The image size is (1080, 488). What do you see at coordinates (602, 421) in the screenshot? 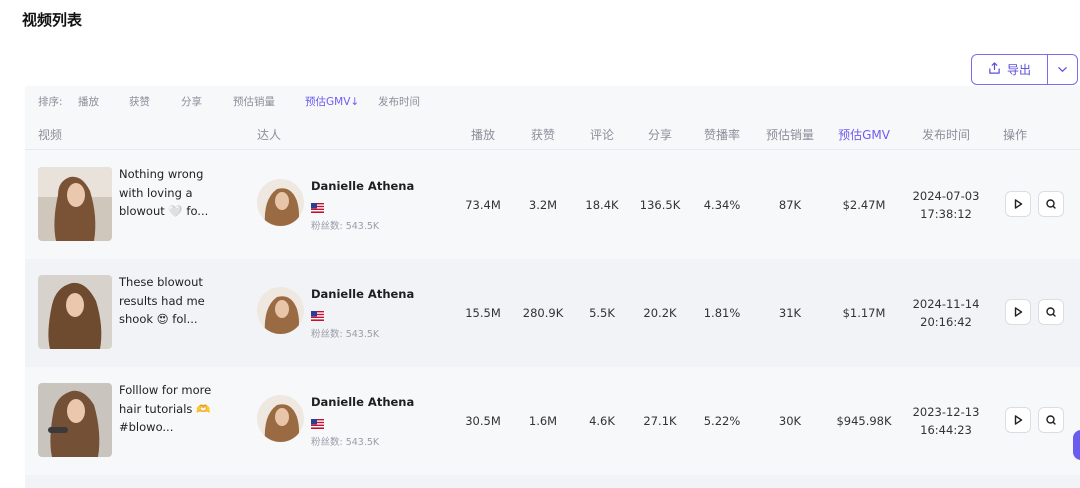
I see `comments-value: 4.6K` at bounding box center [602, 421].